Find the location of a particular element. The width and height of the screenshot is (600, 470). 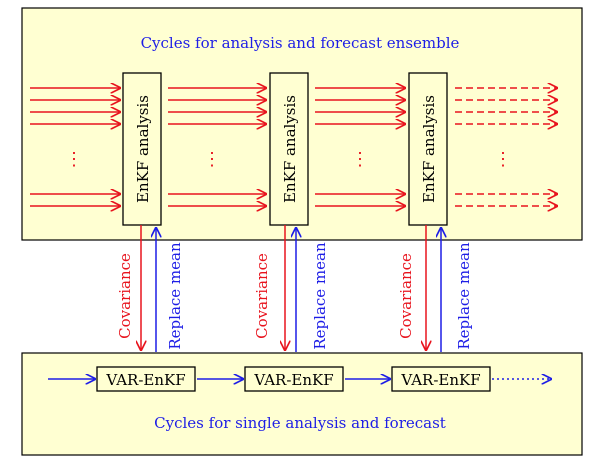

ellipsis-4: ⋮ is located at coordinates (503, 159).